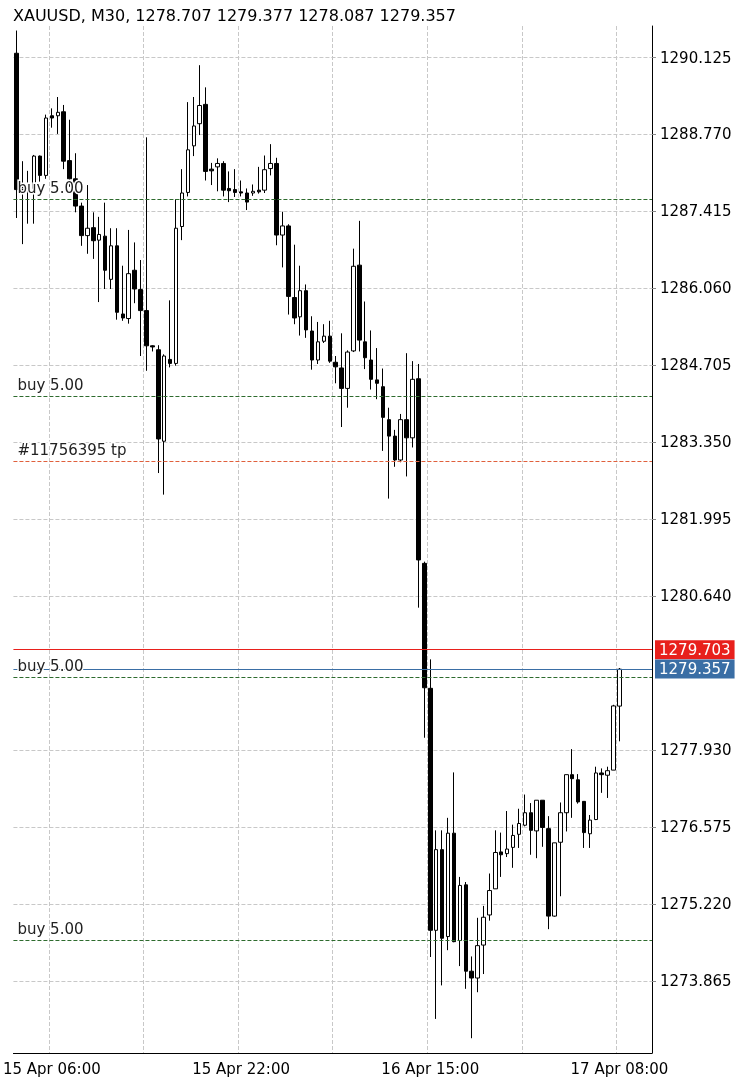 The height and width of the screenshot is (1085, 750). I want to click on y-tick-label: 1288.770, so click(696, 134).